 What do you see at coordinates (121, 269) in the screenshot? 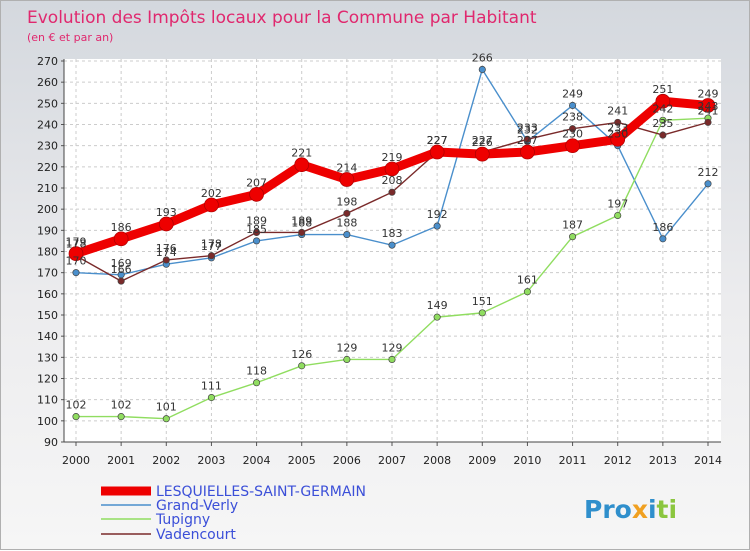
I see `data-label: 166` at bounding box center [121, 269].